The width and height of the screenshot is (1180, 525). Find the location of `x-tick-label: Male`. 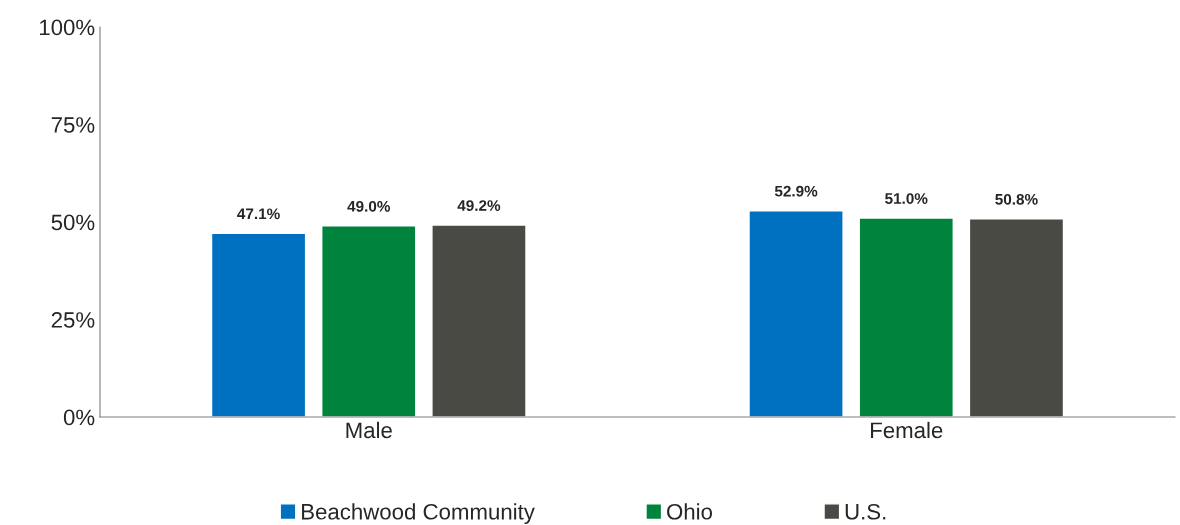

x-tick-label: Male is located at coordinates (369, 430).